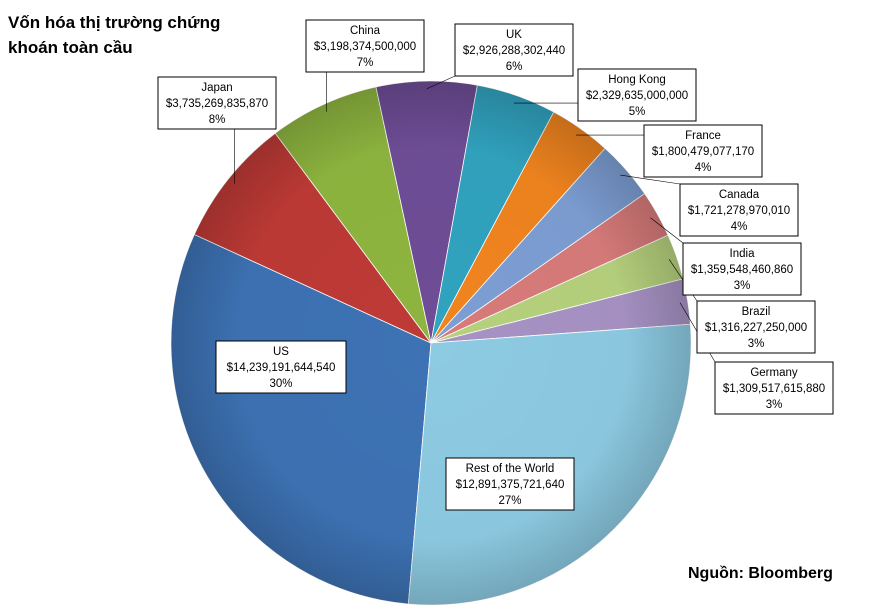 This screenshot has height=616, width=893. What do you see at coordinates (703, 136) in the screenshot?
I see `data-label-name: France` at bounding box center [703, 136].